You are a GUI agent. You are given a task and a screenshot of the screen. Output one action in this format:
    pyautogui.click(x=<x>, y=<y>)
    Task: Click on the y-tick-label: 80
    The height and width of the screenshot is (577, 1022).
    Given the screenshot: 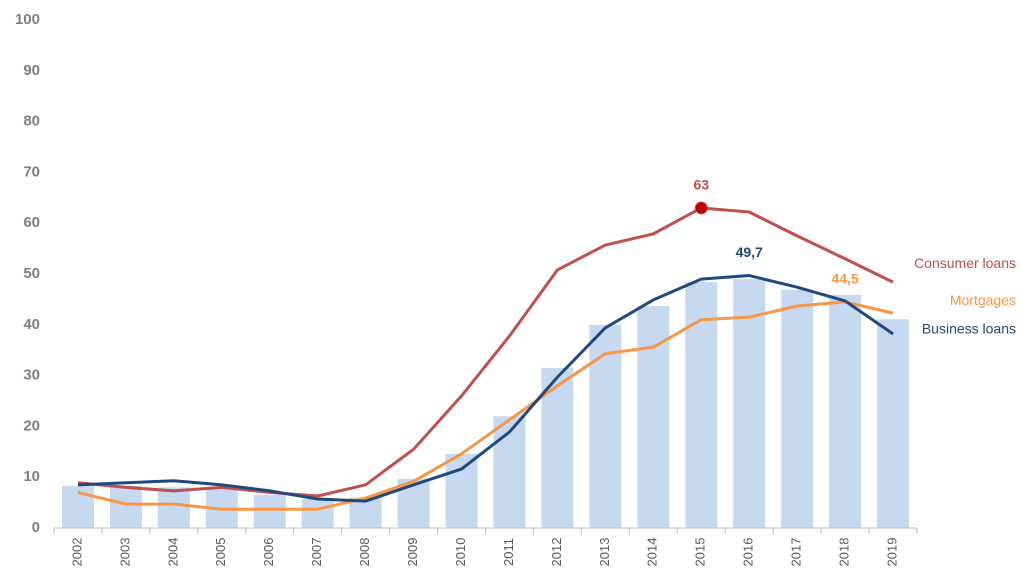 What is the action you would take?
    pyautogui.click(x=31, y=121)
    